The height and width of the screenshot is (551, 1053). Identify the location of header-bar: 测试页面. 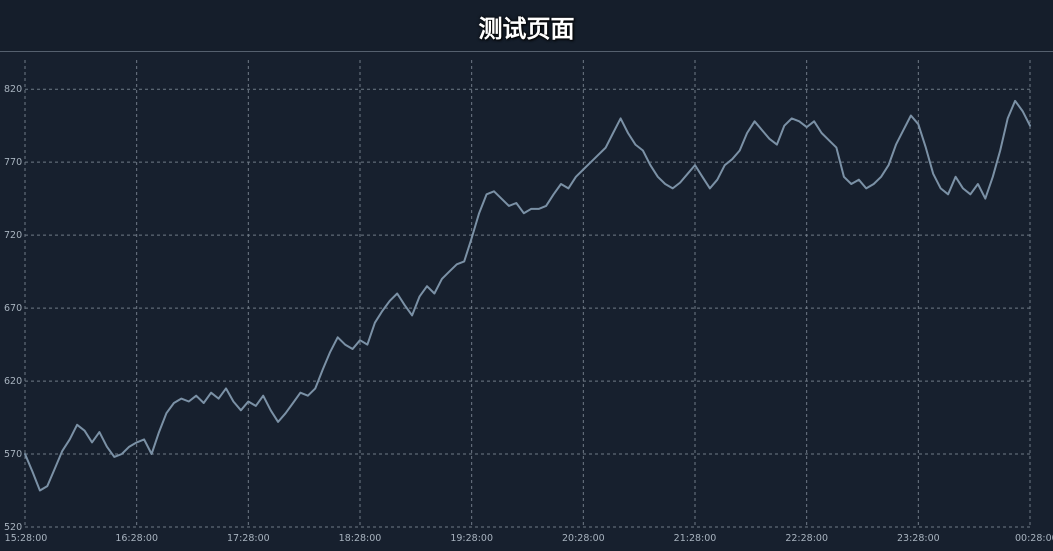
(526, 26).